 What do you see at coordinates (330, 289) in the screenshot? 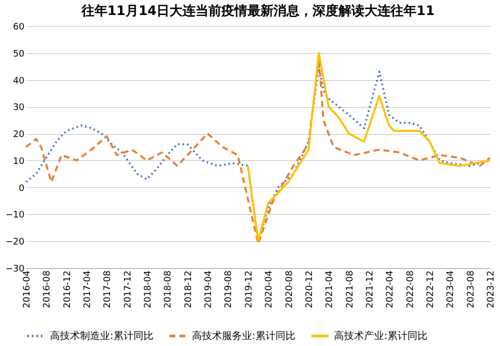
I see `x-tick-label: 2021-04` at bounding box center [330, 289].